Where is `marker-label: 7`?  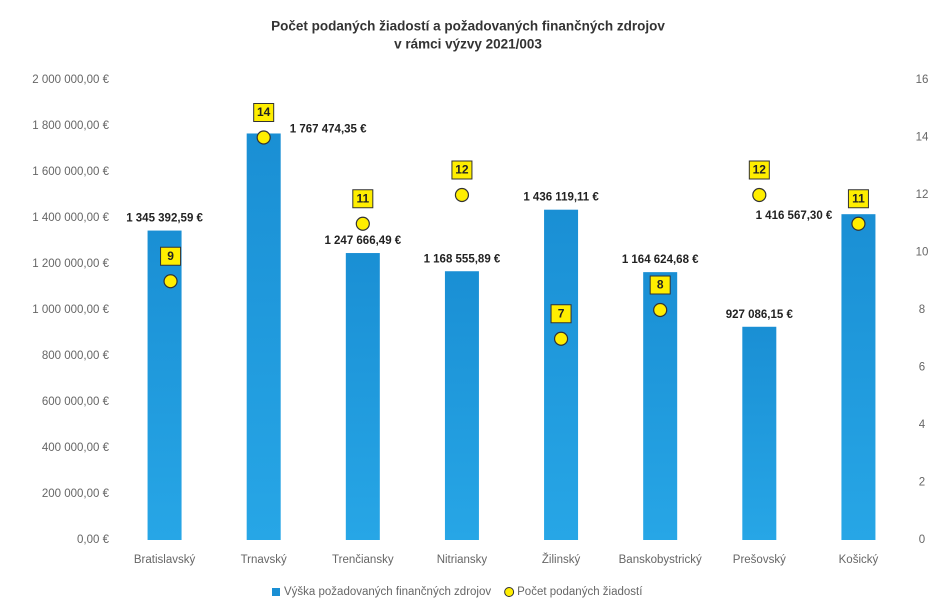 marker-label: 7 is located at coordinates (561, 313).